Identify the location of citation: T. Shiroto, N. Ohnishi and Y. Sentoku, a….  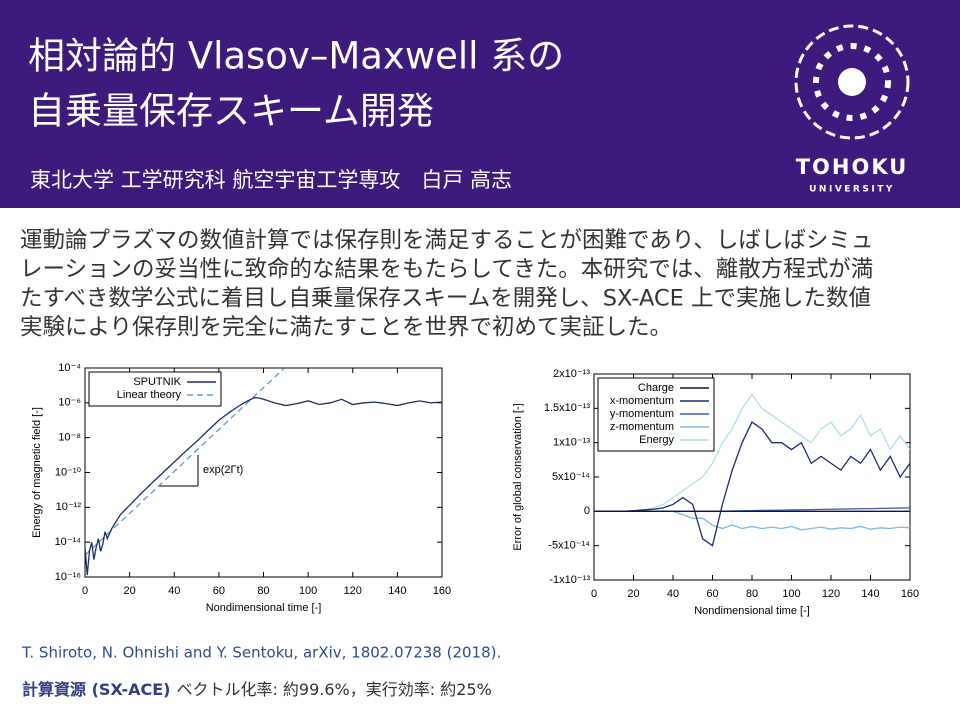
(261, 653).